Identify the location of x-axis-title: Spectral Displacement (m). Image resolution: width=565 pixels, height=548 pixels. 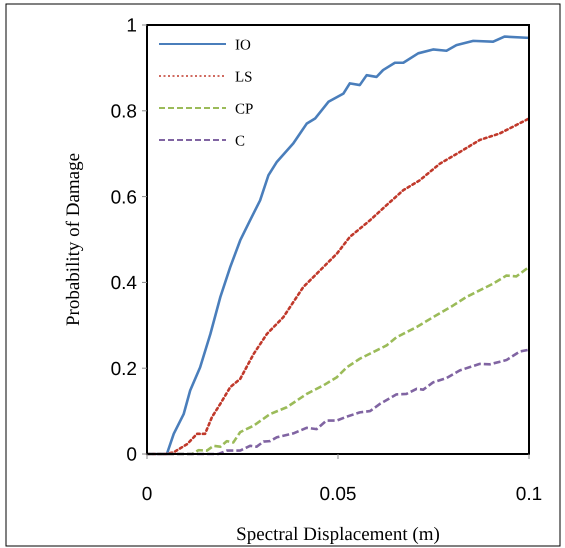
(338, 534).